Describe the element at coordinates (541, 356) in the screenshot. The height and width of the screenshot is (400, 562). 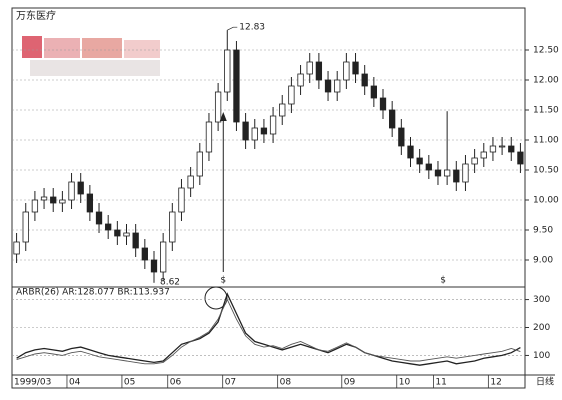
I see `y-tick-label: 100` at that location.